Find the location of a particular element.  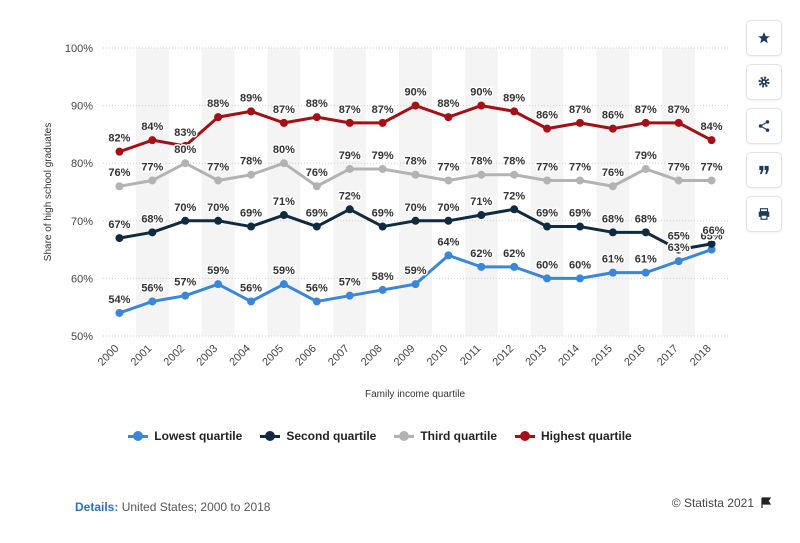

data-label: 72% is located at coordinates (350, 196).